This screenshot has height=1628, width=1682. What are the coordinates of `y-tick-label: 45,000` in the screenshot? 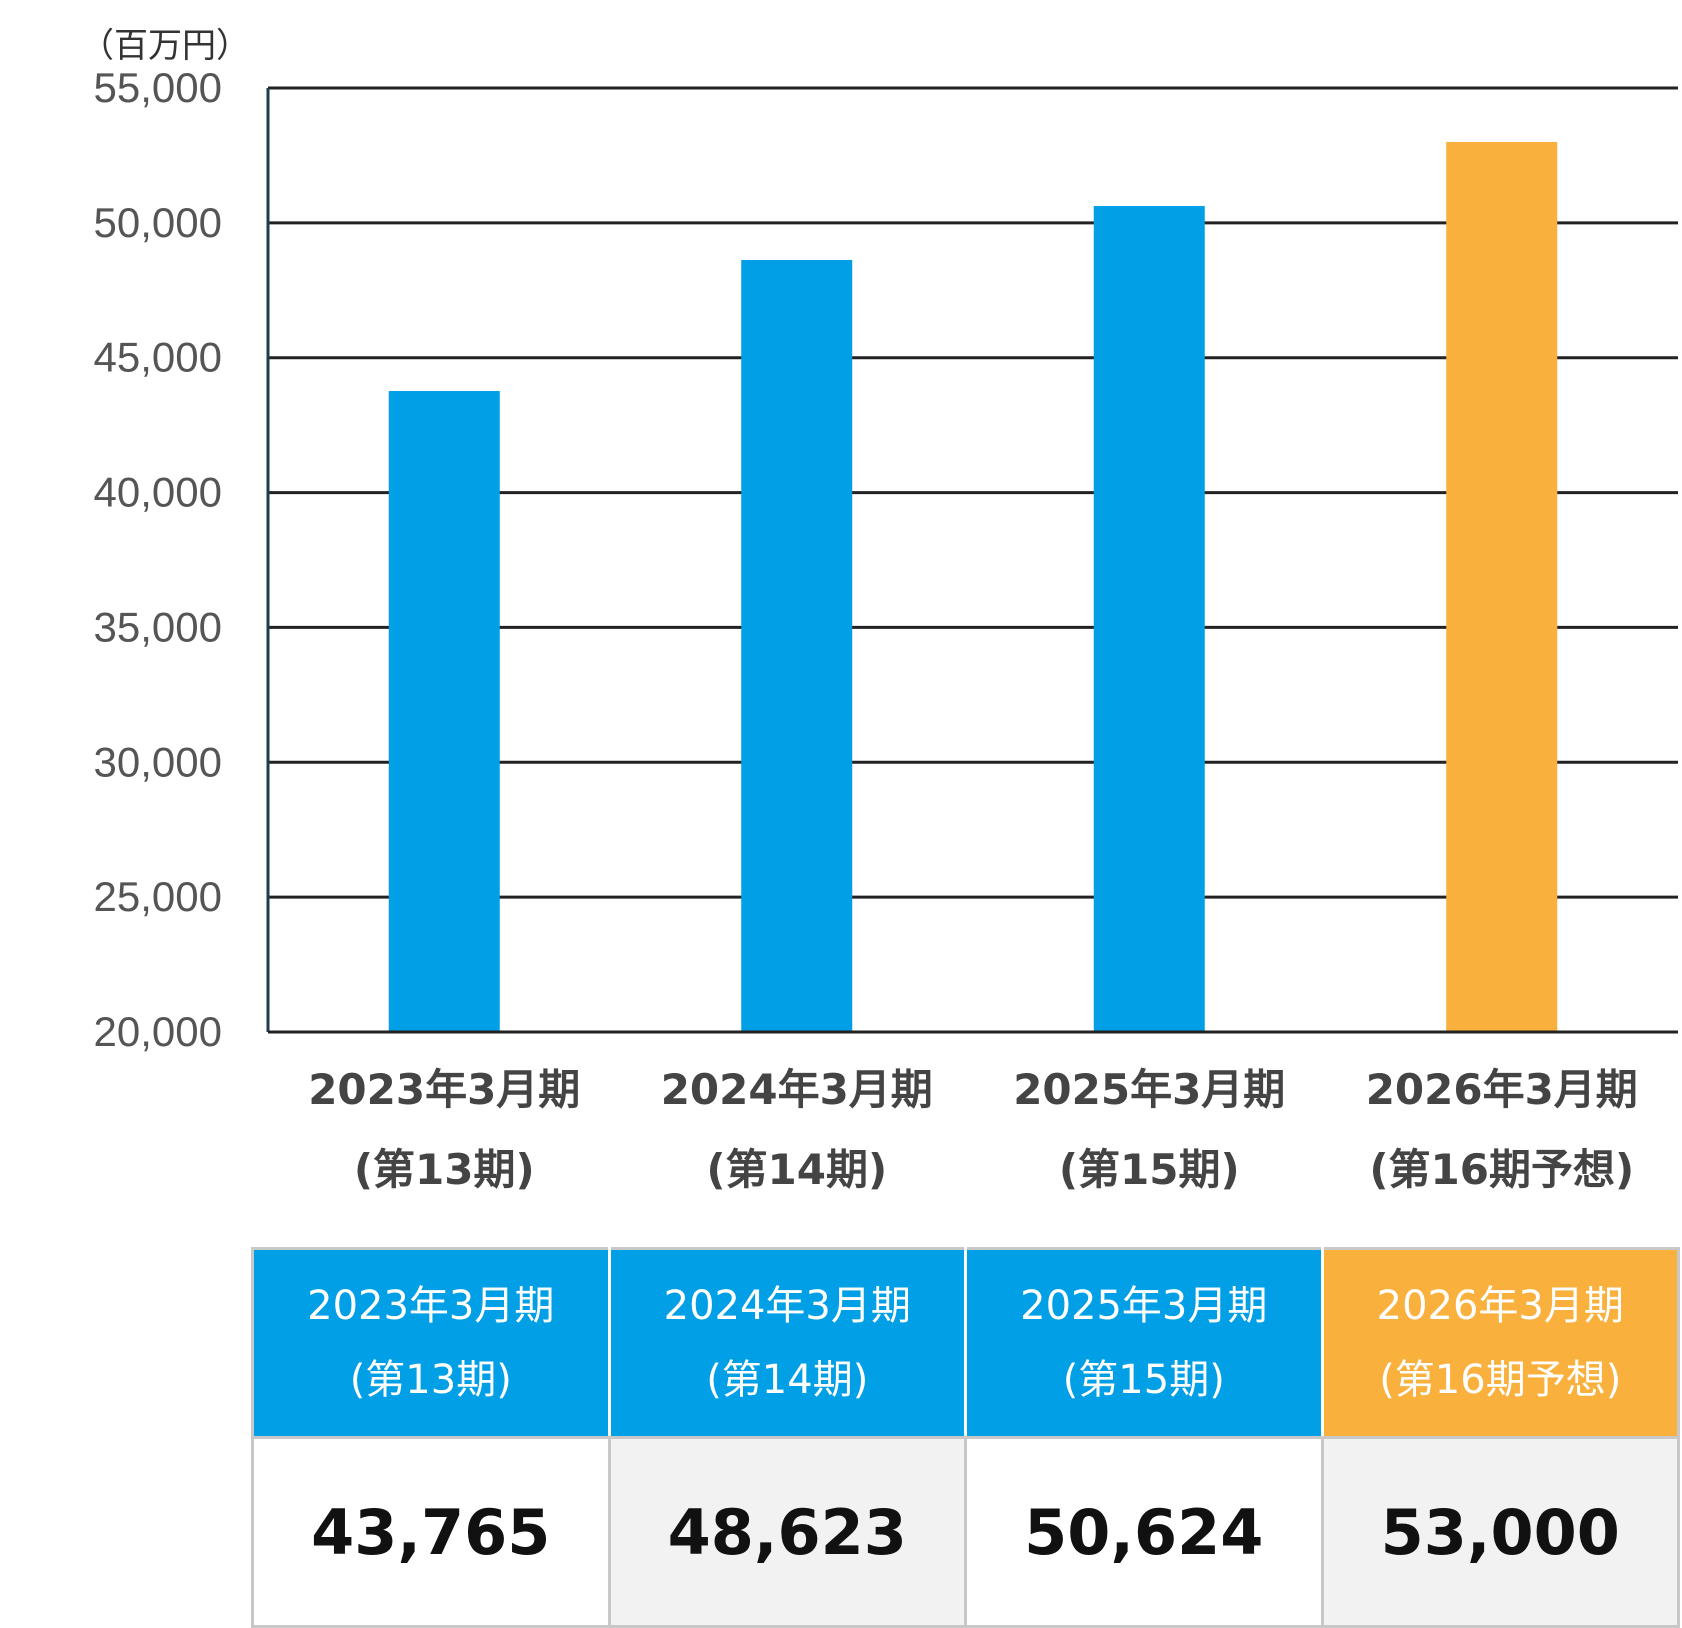 It's located at (158, 357).